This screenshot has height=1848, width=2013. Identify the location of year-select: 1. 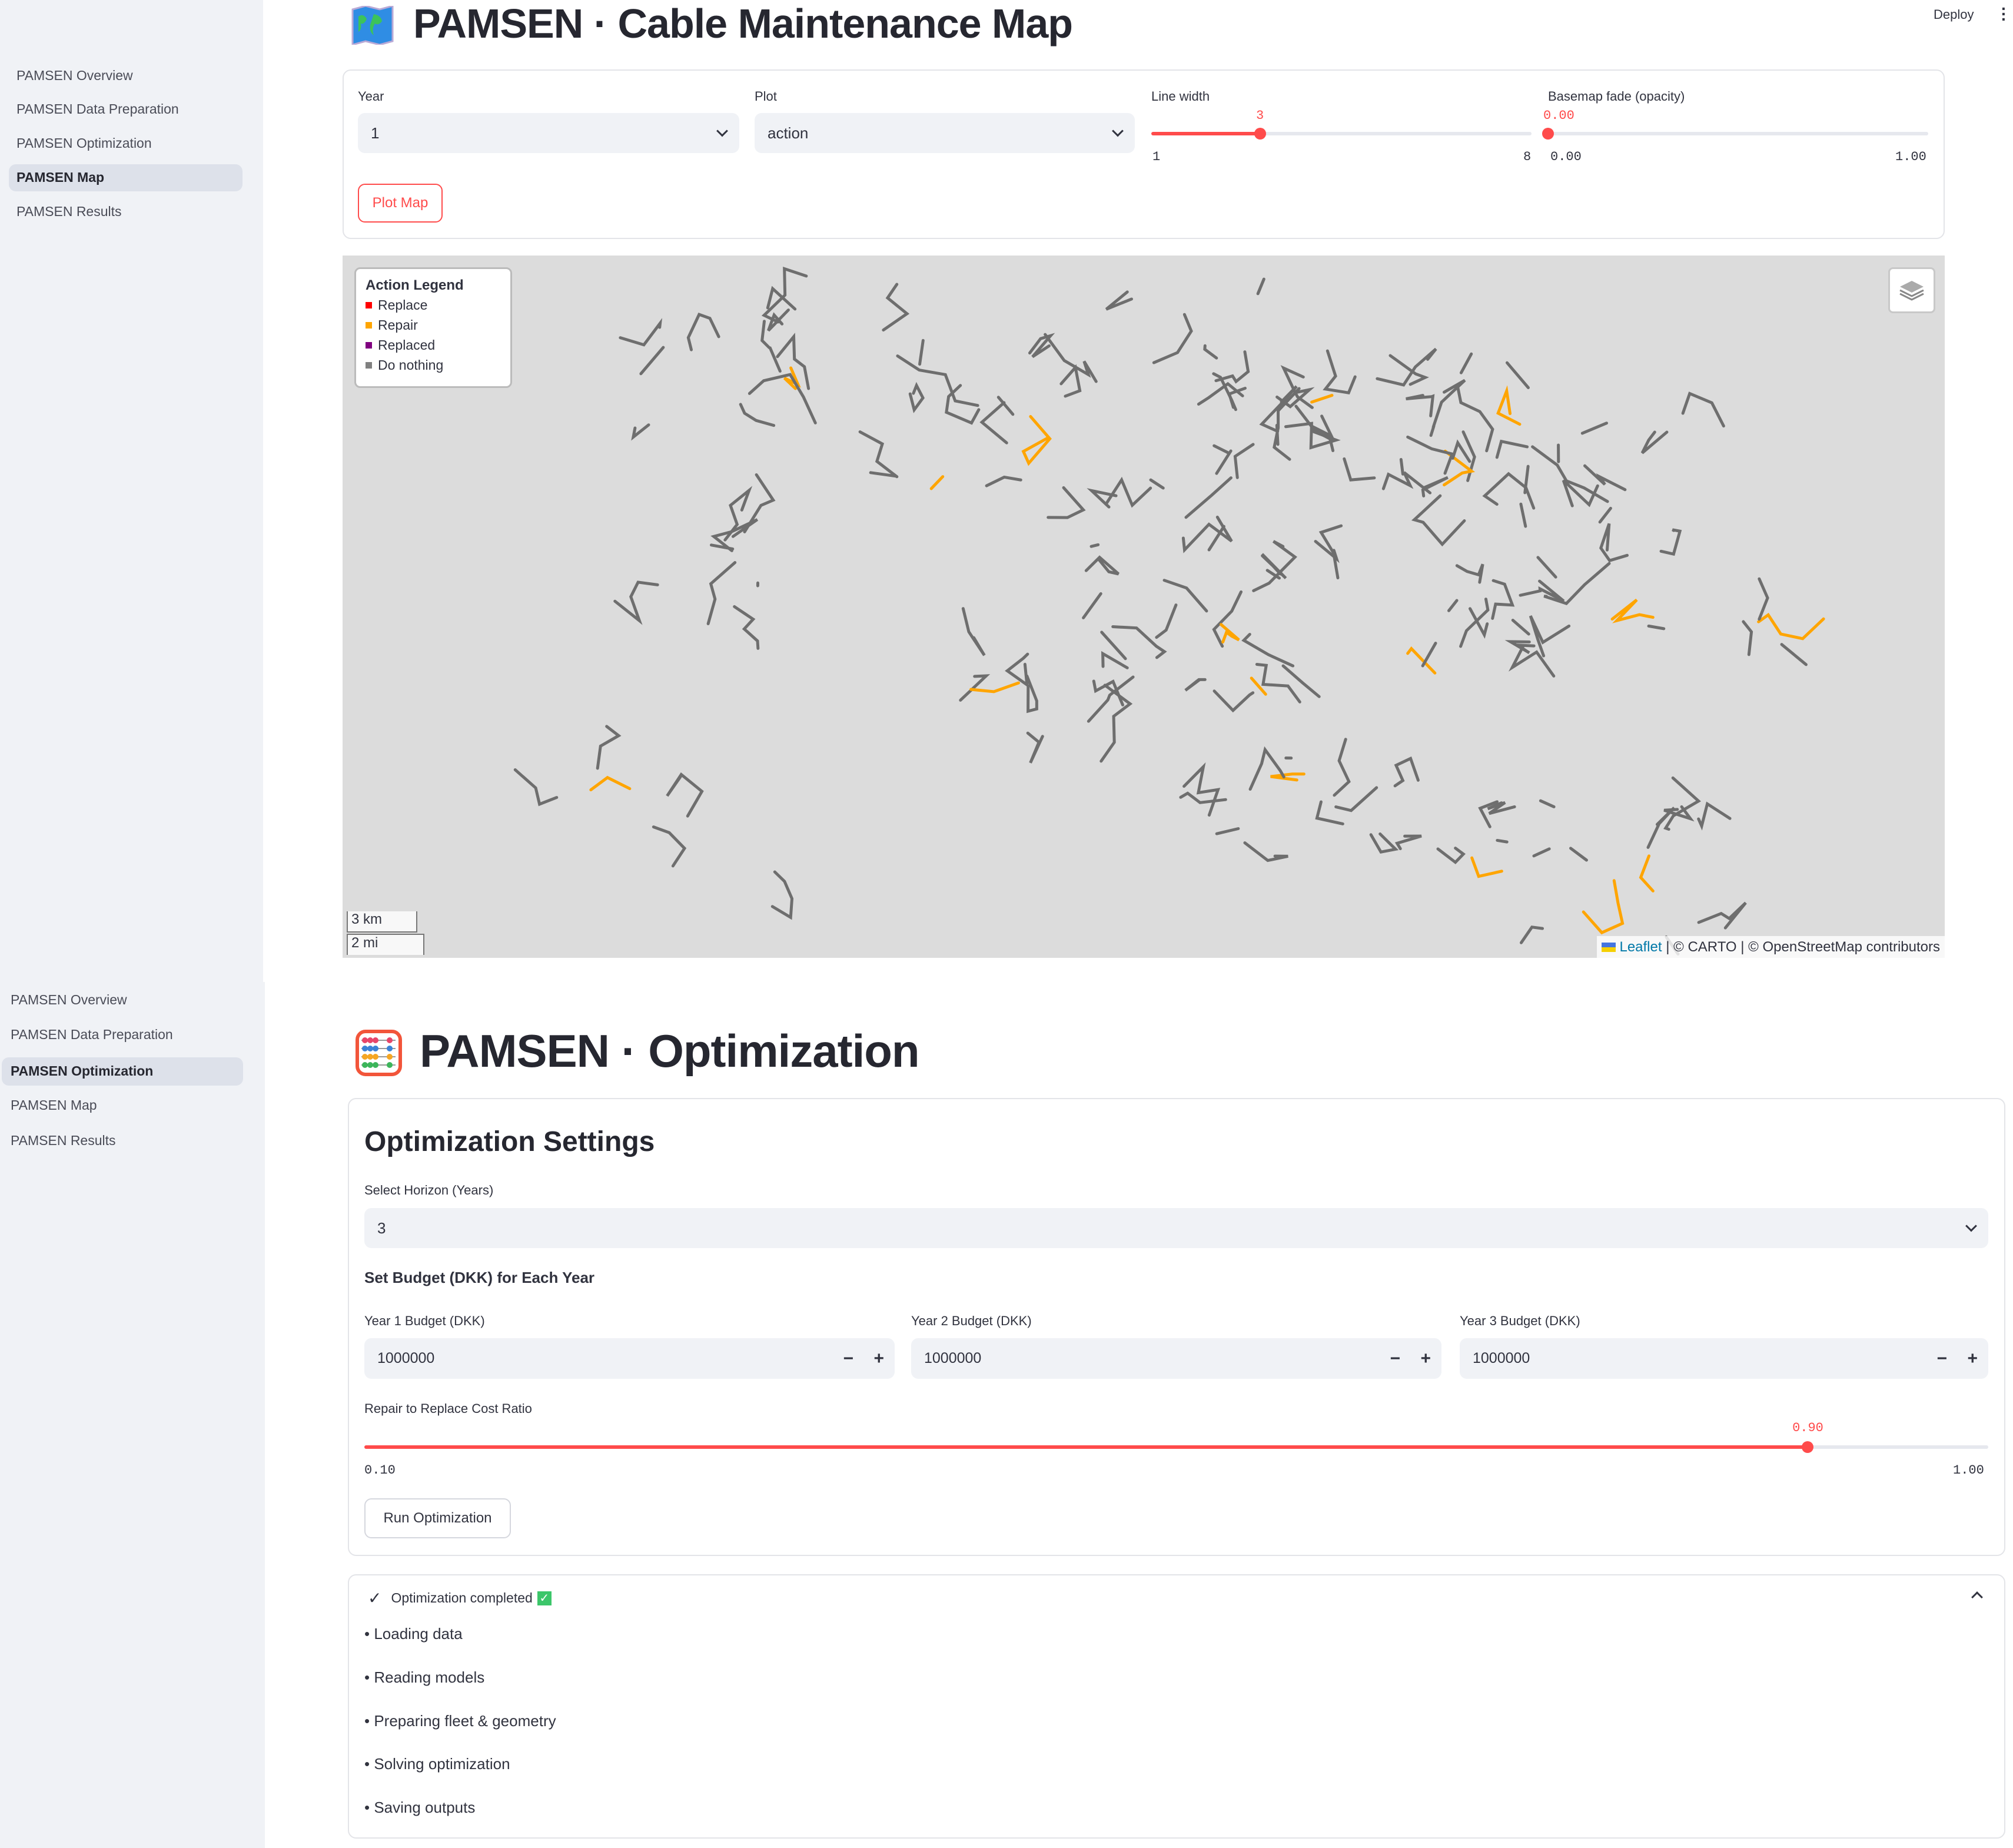
(549, 133).